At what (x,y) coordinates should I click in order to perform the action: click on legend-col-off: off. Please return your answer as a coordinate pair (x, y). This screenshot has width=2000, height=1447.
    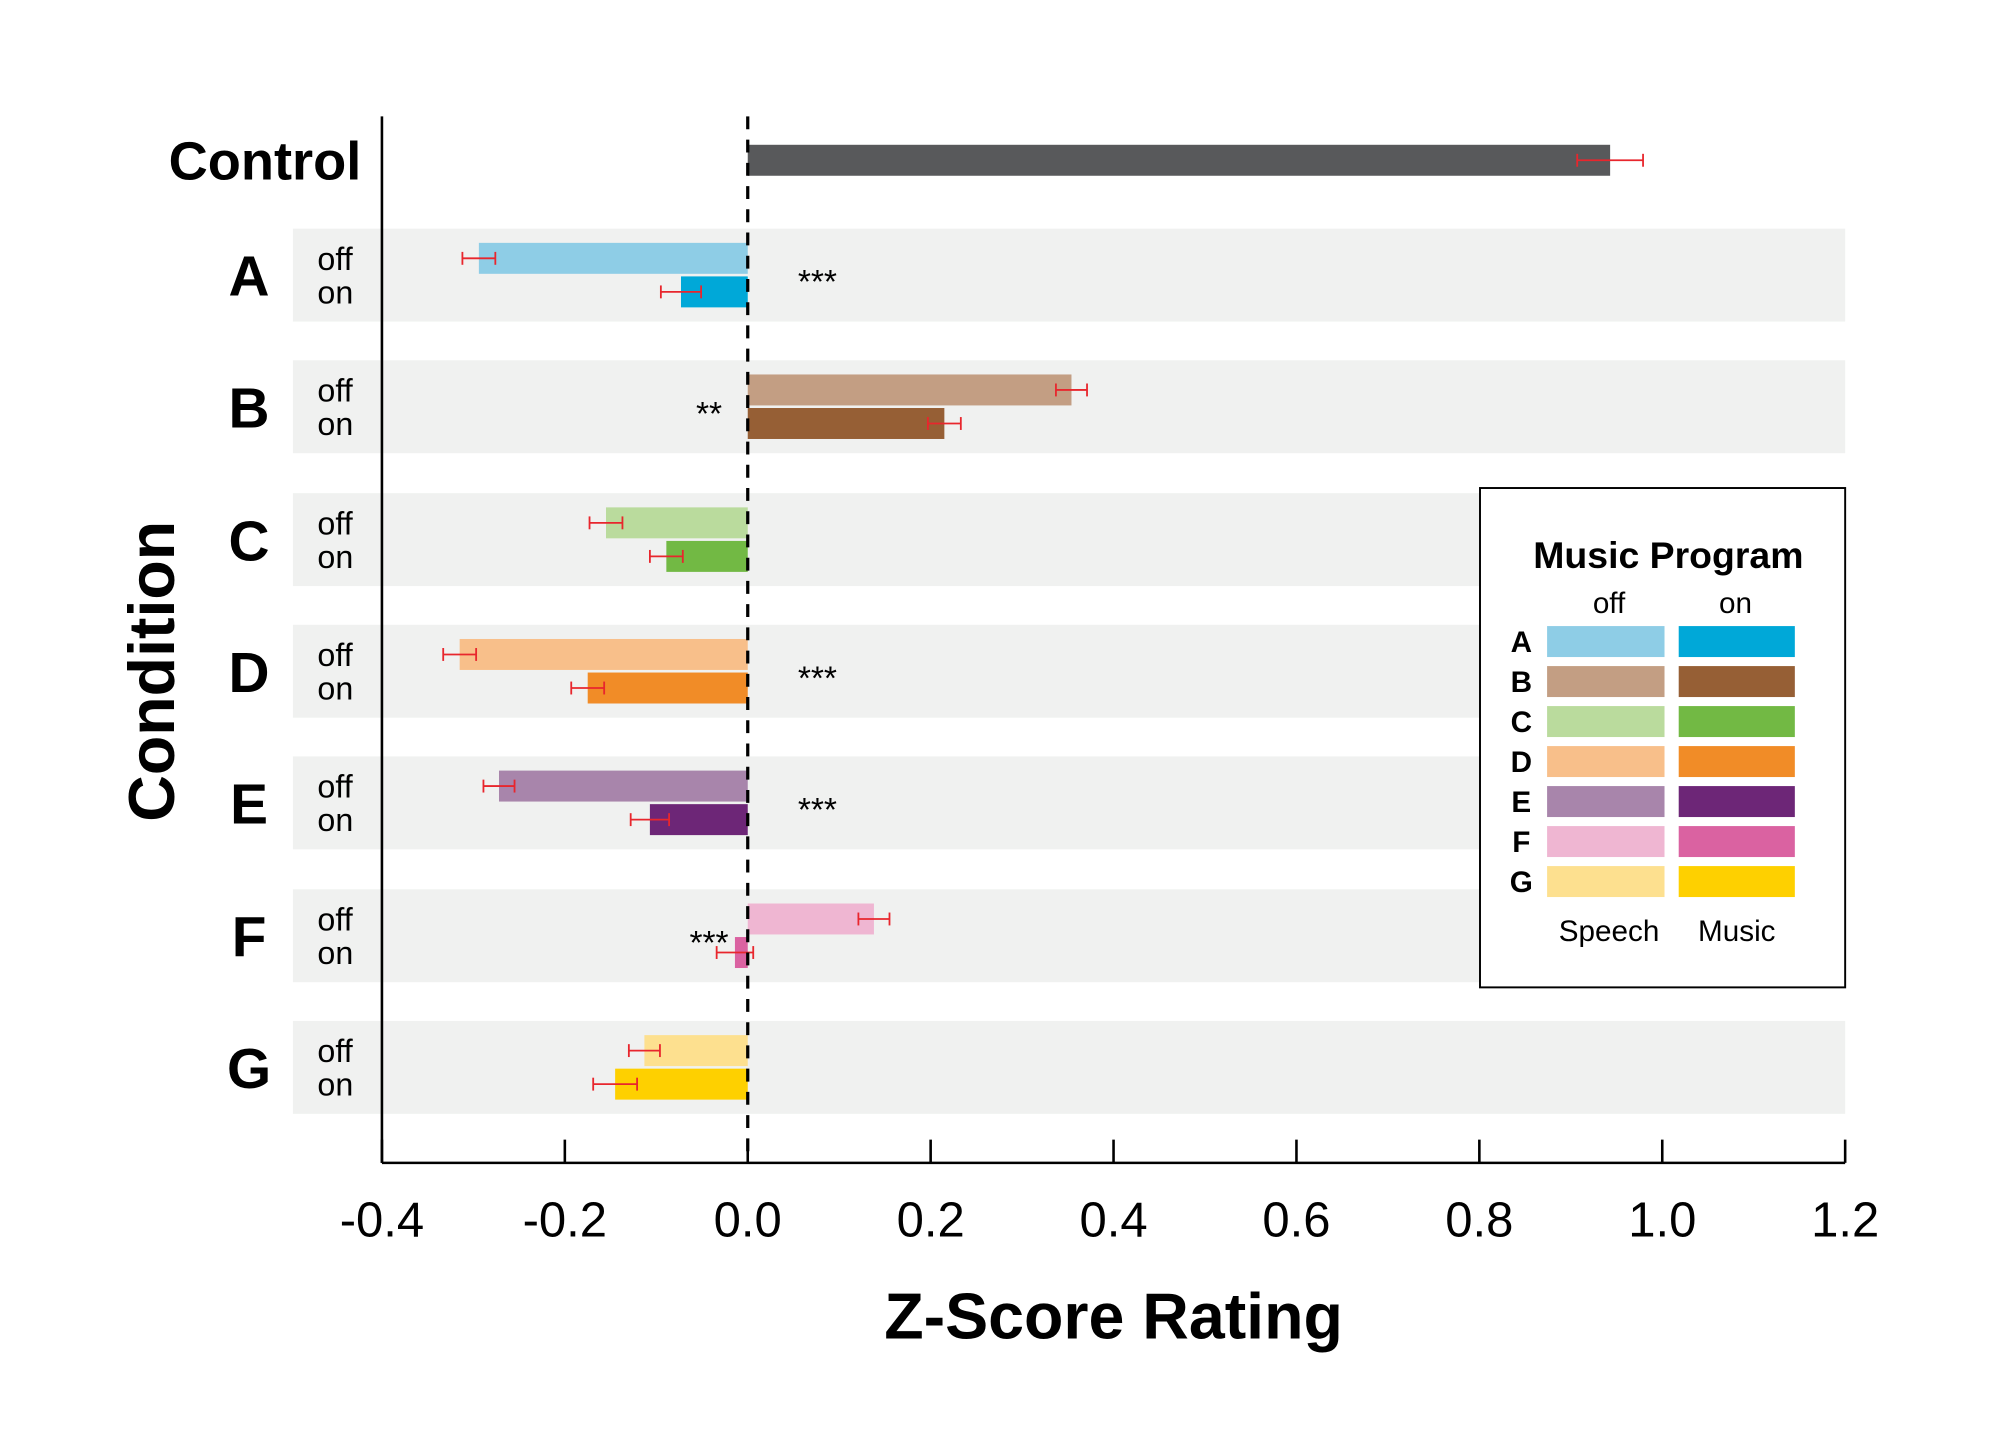
    Looking at the image, I should click on (1609, 603).